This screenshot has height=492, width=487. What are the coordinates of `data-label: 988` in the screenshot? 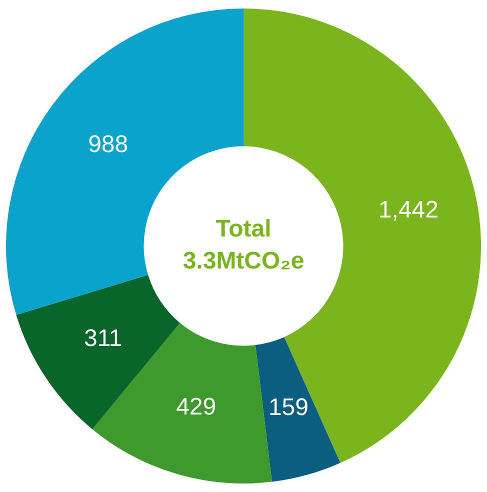 It's located at (108, 144).